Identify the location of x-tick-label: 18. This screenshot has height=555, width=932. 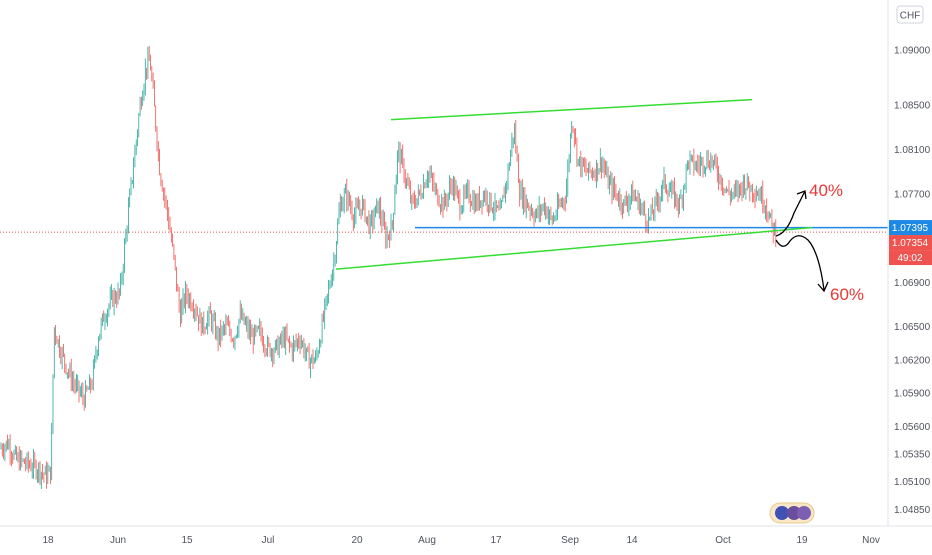
(48, 540).